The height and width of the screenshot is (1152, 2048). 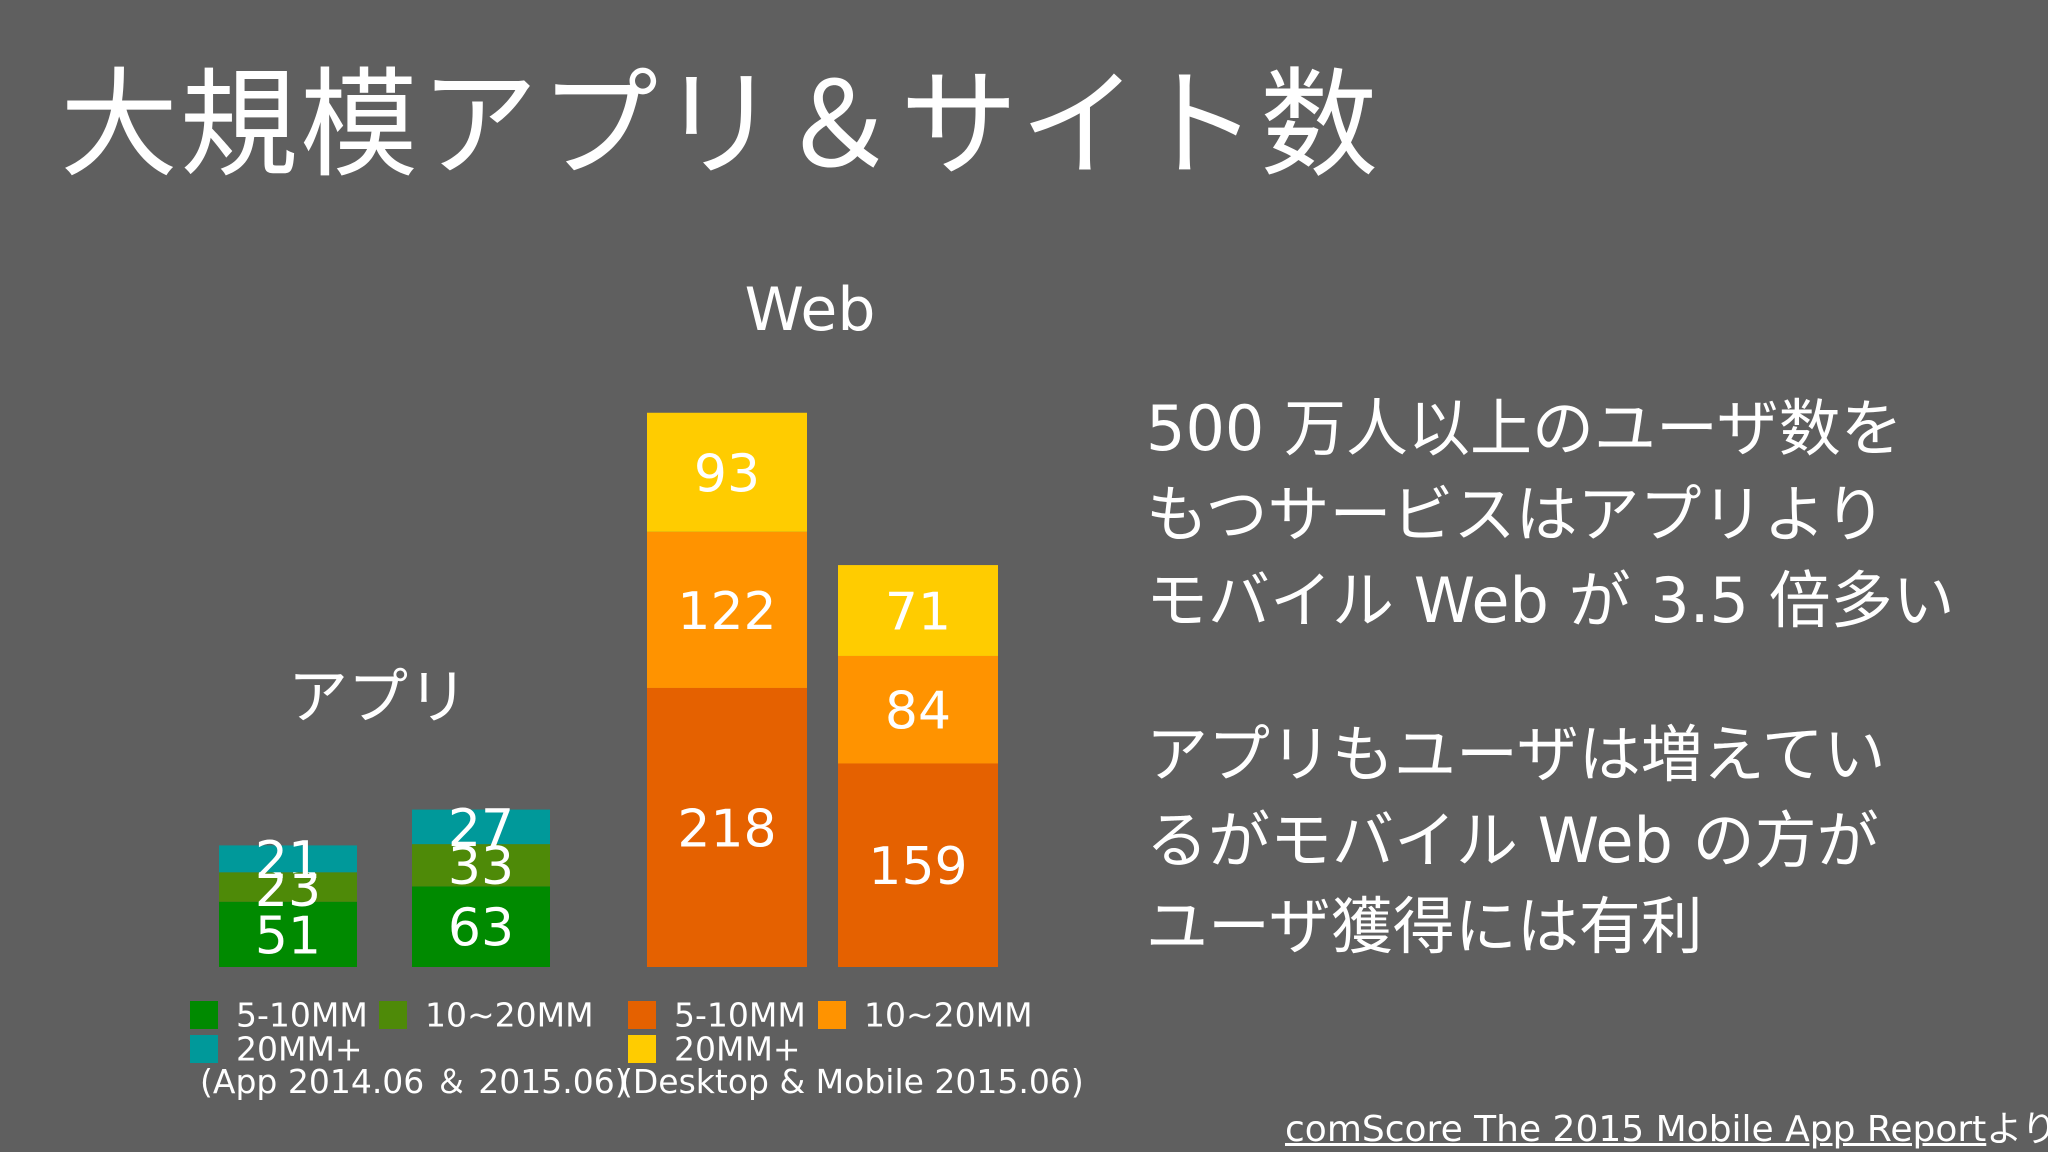 I want to click on bar-value-label: 93, so click(x=727, y=474).